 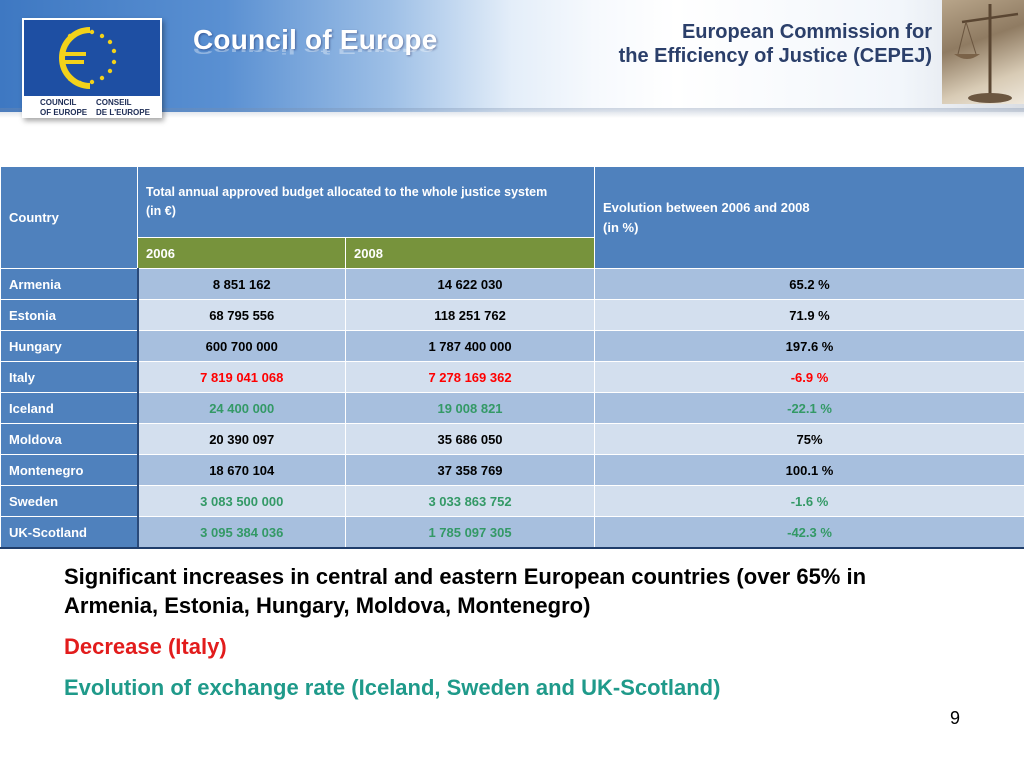 I want to click on table-row: Moldova 20 390 097 35 686 050 75%, so click(x=512, y=439).